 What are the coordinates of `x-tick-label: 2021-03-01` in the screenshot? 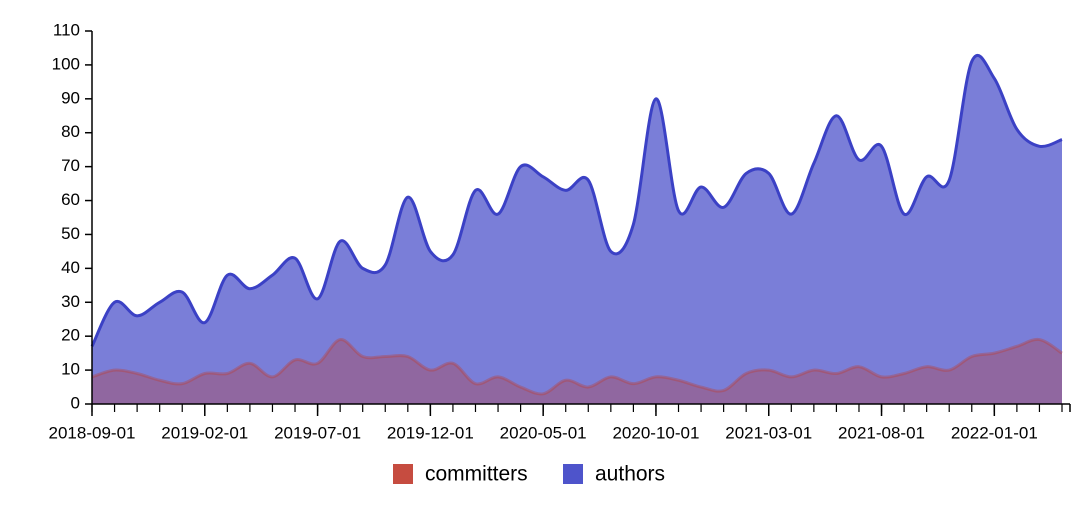 It's located at (768, 432).